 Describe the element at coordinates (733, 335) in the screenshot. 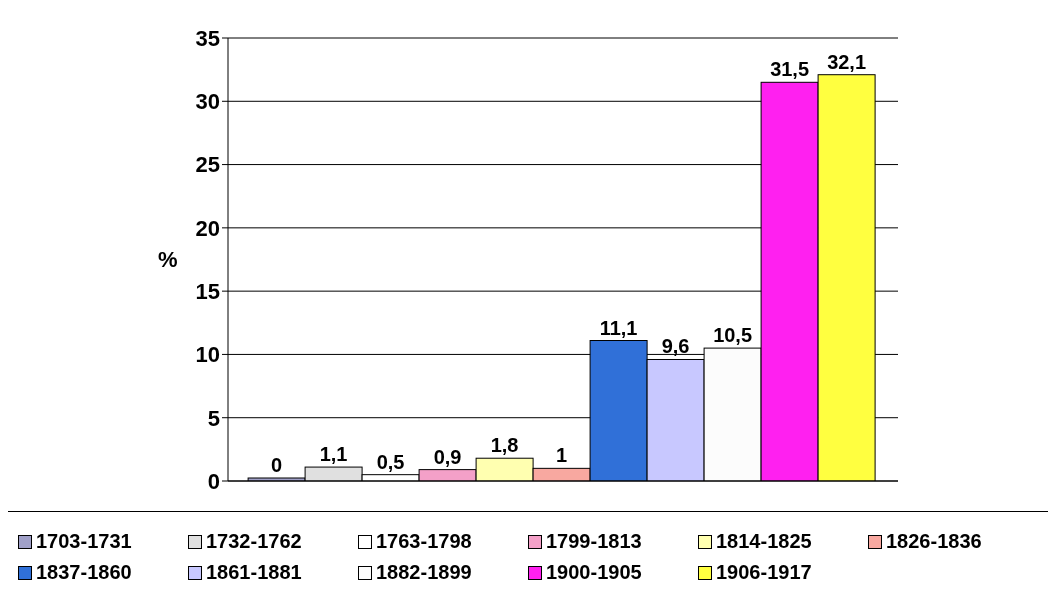

I see `data-label: 10,5` at that location.